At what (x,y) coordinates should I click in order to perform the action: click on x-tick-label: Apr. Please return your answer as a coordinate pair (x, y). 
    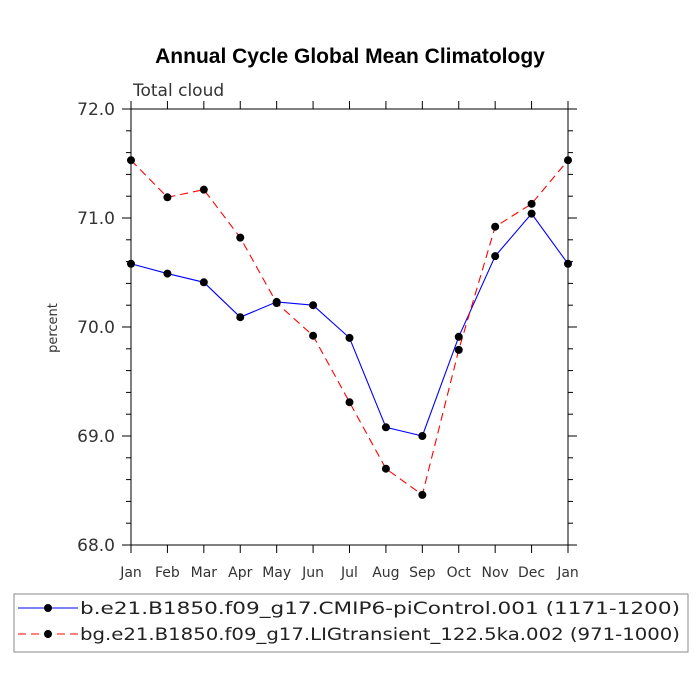
    Looking at the image, I should click on (240, 573).